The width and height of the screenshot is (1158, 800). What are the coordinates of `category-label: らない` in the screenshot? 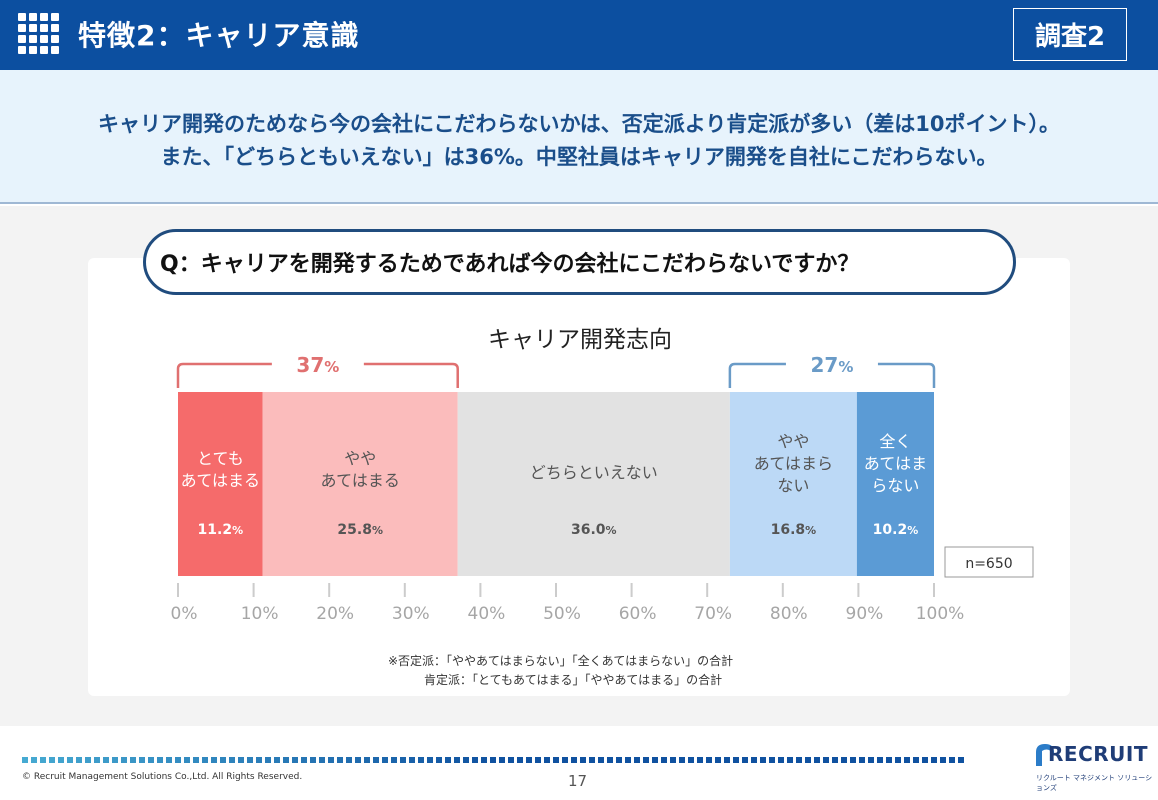 It's located at (895, 485).